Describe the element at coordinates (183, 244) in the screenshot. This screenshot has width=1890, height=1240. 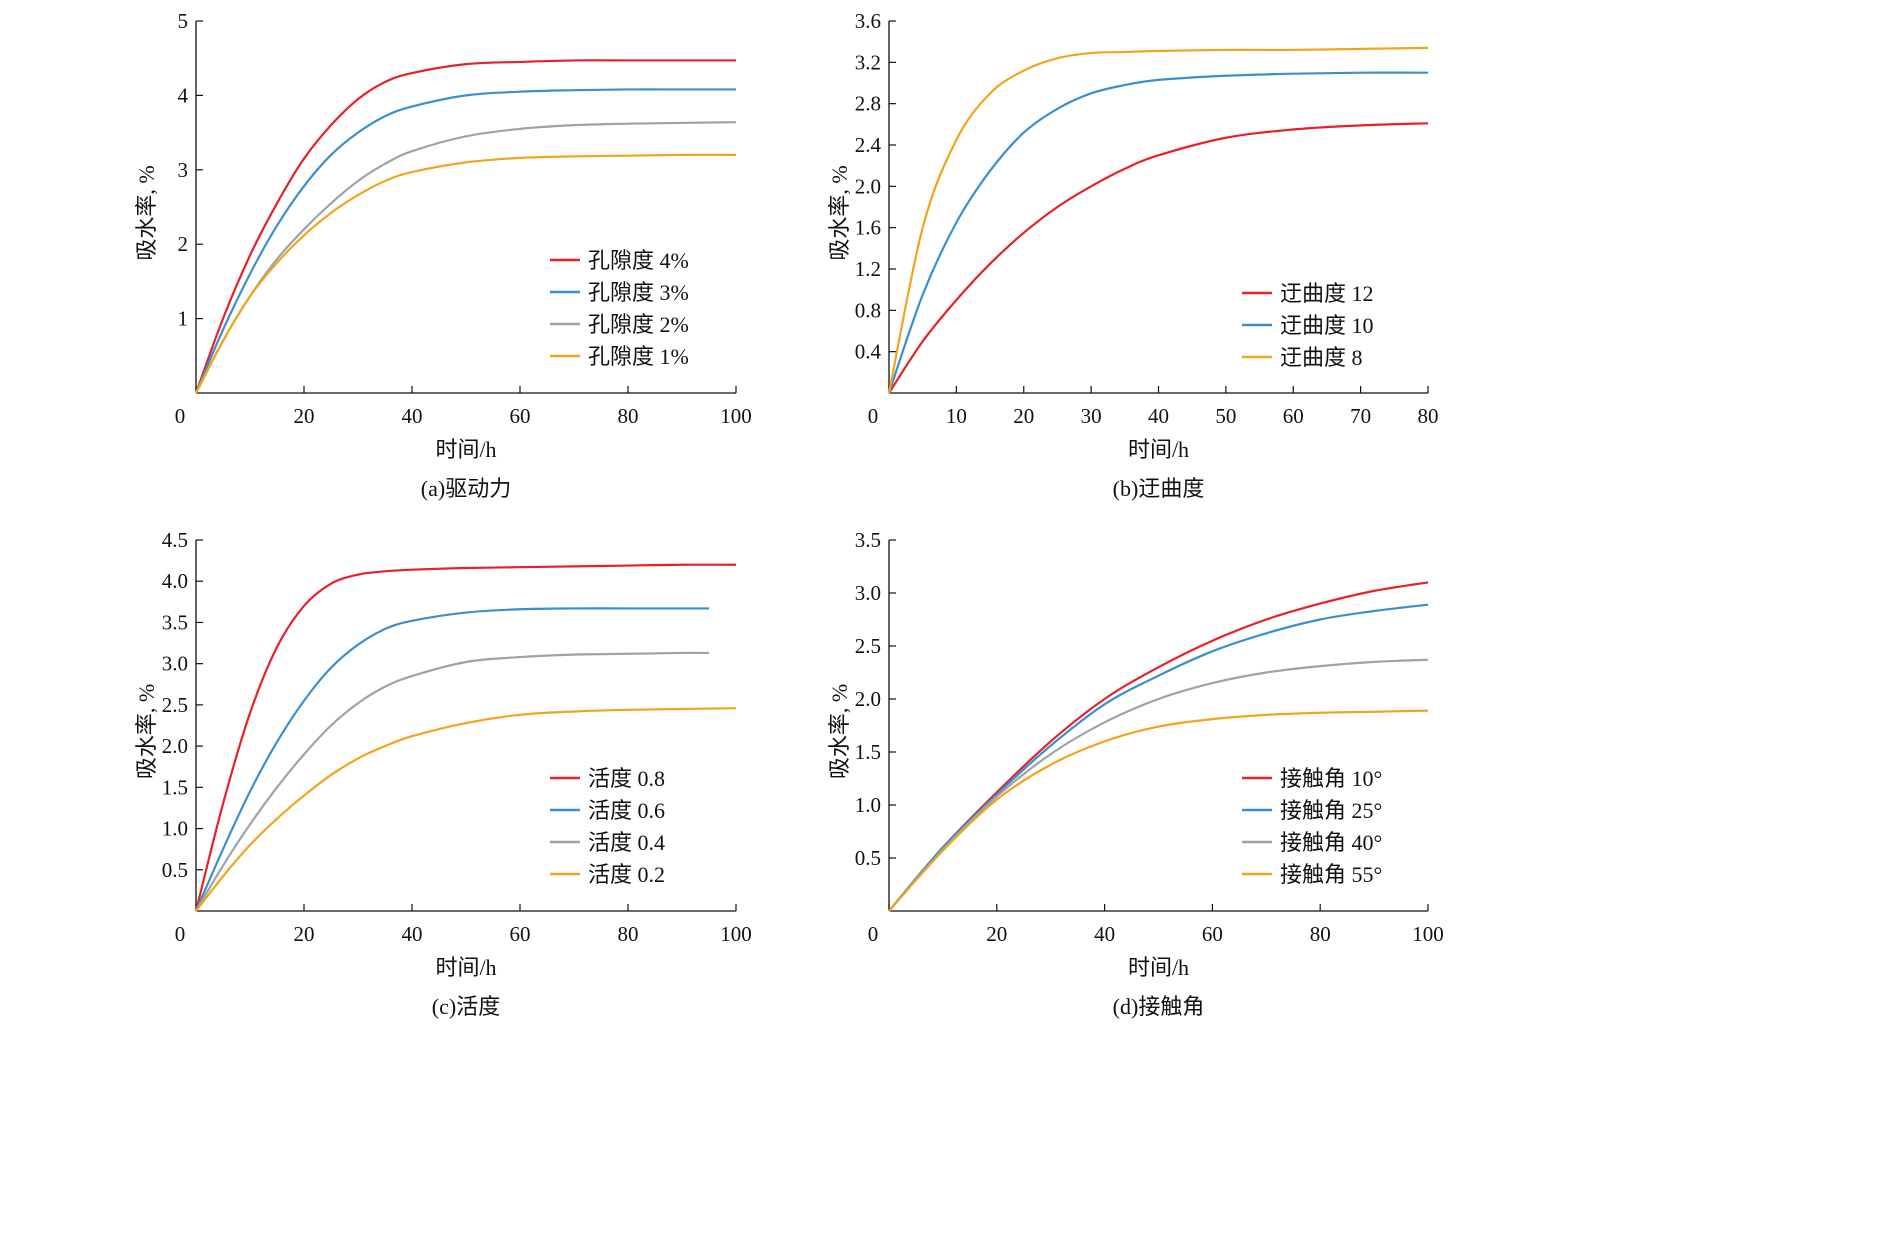
I see `panel-a-y-tick-label: 2` at that location.